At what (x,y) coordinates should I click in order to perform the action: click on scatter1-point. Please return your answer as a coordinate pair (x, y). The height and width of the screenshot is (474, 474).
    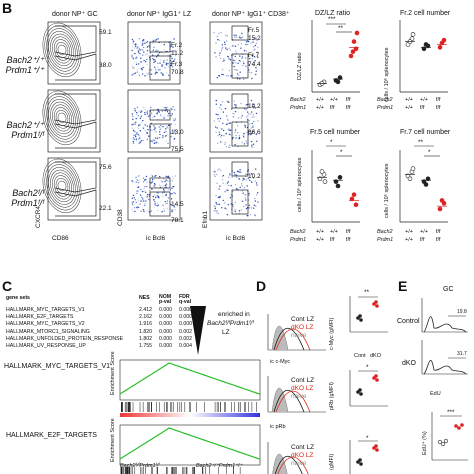
    Looking at the image, I should click on (338, 82).